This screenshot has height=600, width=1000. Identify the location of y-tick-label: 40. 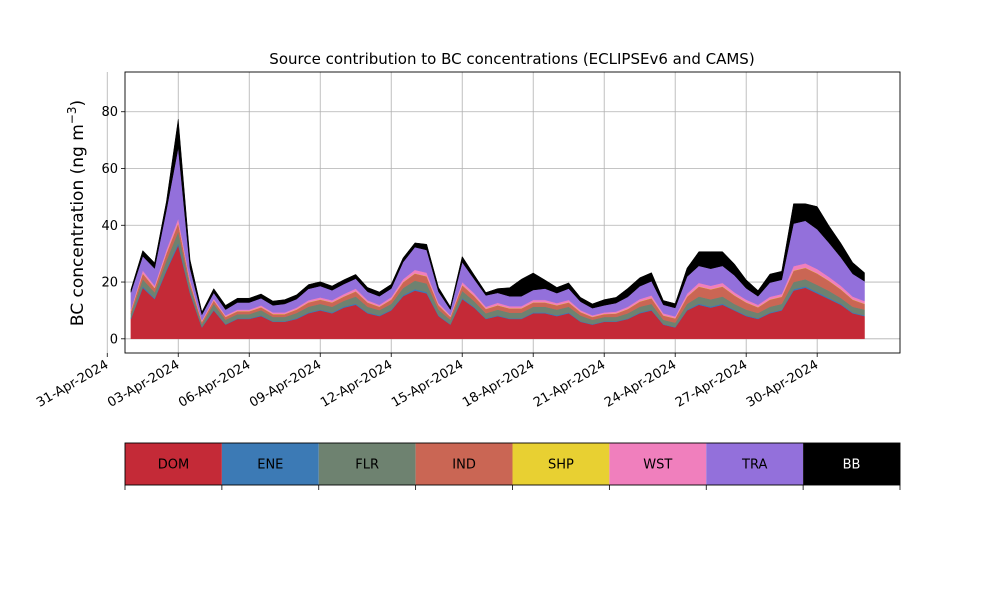
(109, 226).